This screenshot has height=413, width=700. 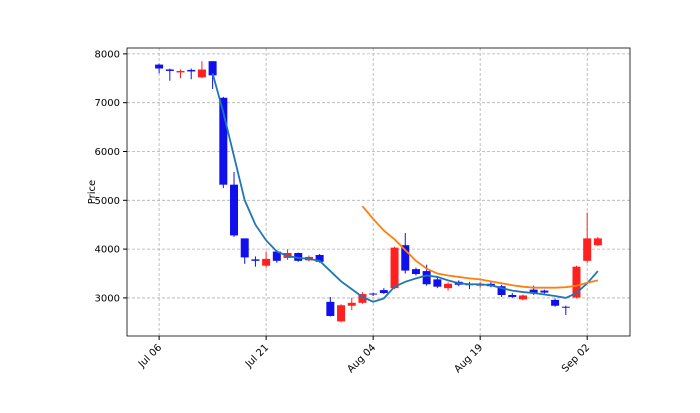 I want to click on y-tick-label: 8000, so click(x=107, y=54).